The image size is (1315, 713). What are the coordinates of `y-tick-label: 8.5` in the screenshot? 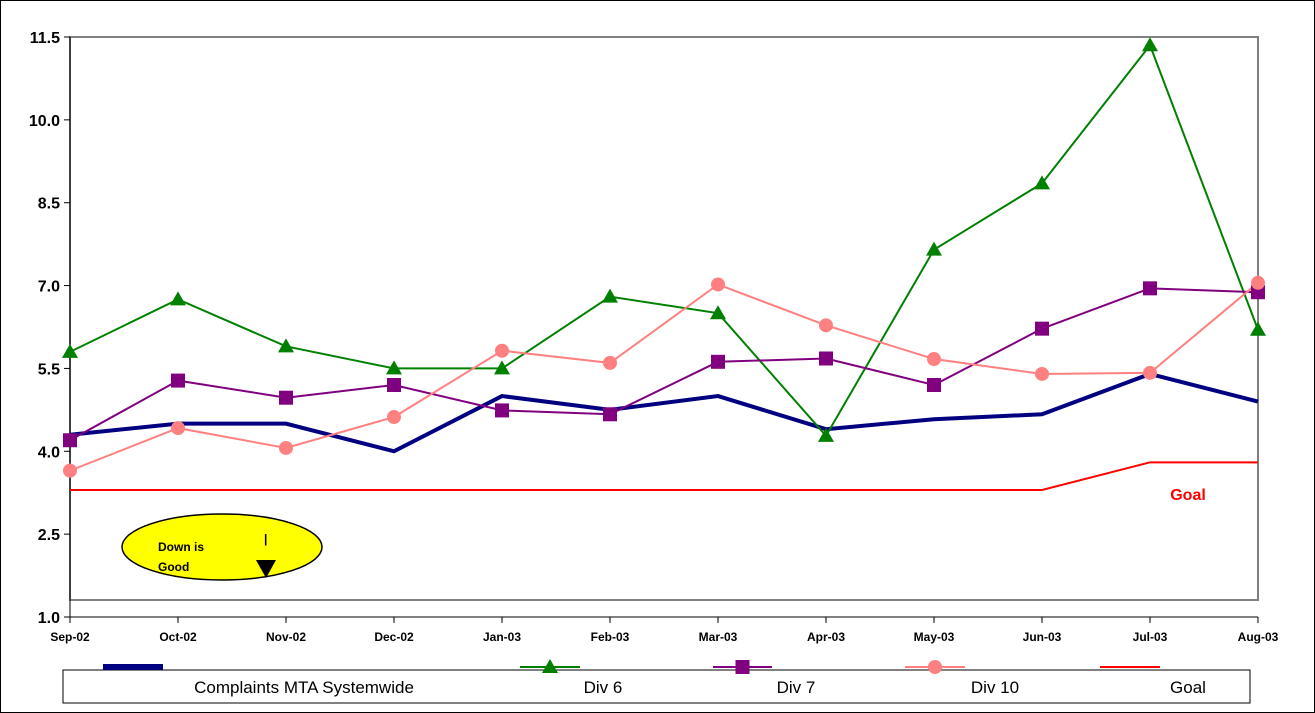 It's located at (49, 204).